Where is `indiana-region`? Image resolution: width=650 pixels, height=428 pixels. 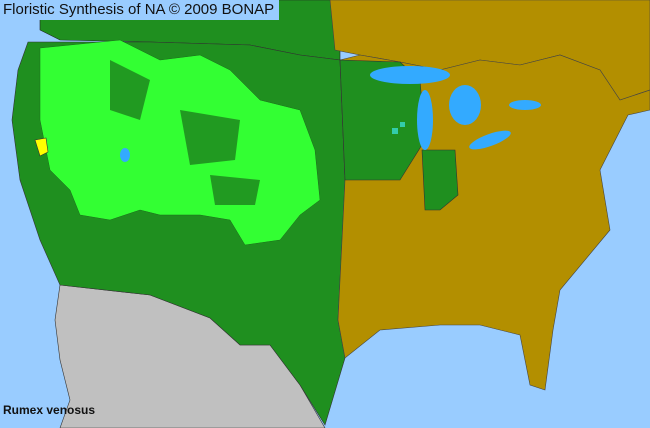
indiana-region is located at coordinates (440, 180).